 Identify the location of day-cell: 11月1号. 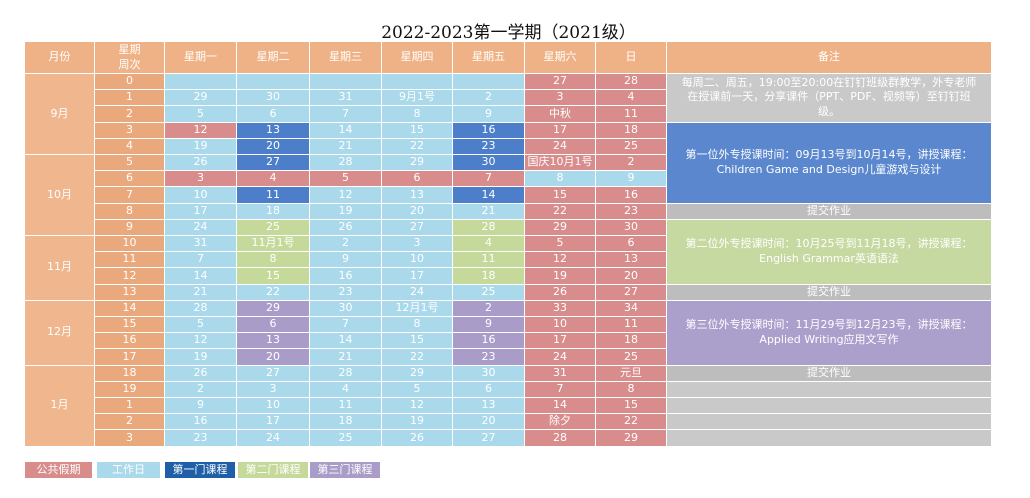
(273, 244).